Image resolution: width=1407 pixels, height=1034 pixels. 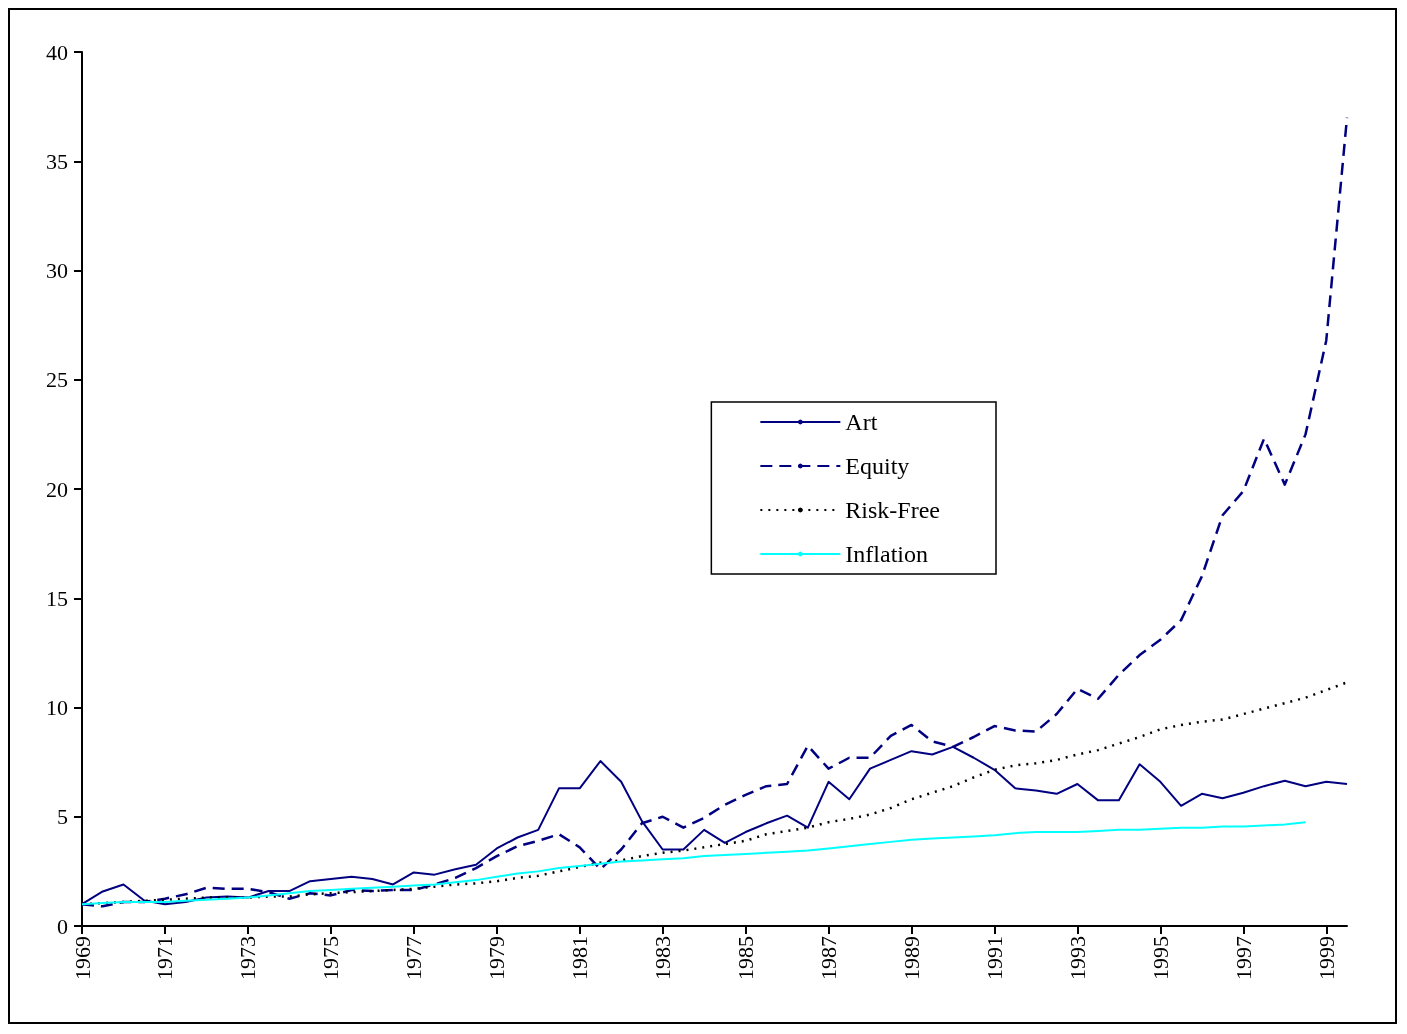 I want to click on x-tick-label: 1985, so click(x=746, y=958).